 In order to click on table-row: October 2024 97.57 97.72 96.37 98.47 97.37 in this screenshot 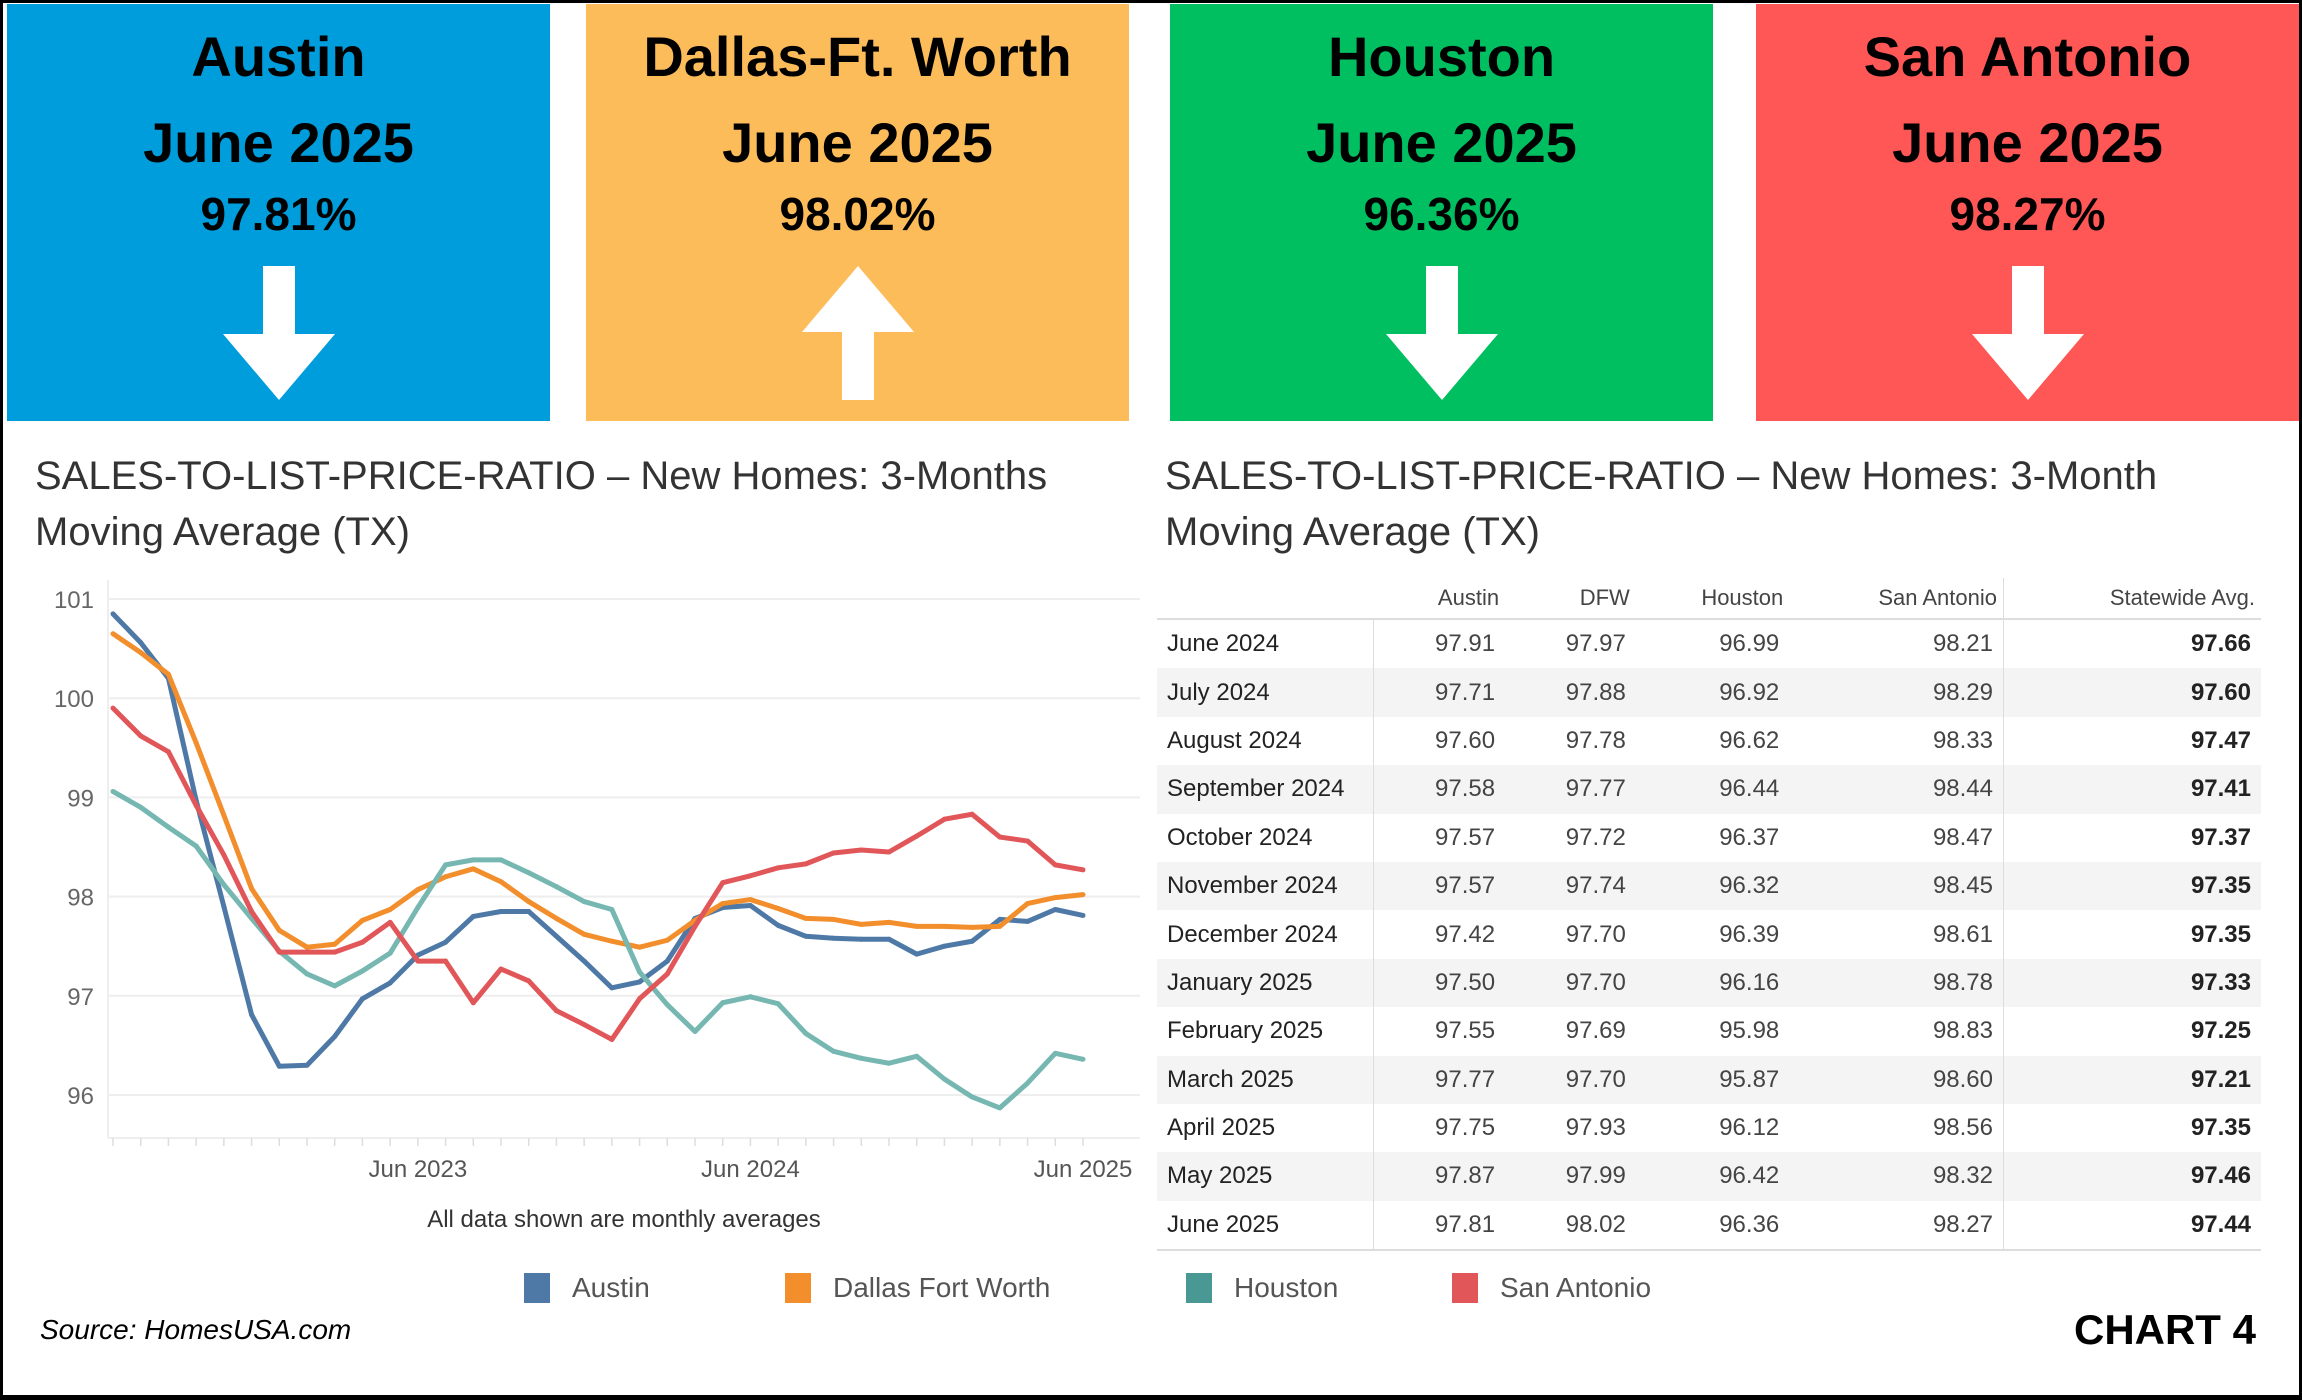, I will do `click(1709, 837)`.